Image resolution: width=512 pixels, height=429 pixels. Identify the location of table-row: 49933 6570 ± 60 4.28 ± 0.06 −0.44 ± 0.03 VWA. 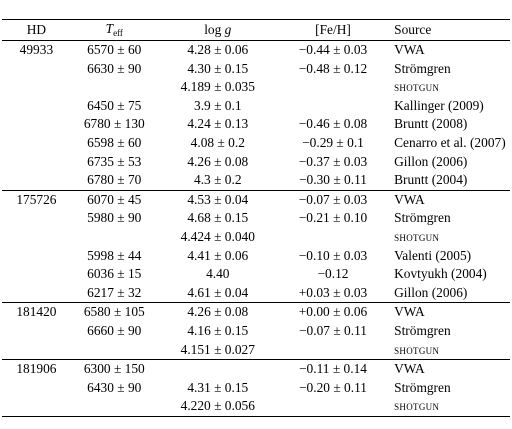
(256, 50).